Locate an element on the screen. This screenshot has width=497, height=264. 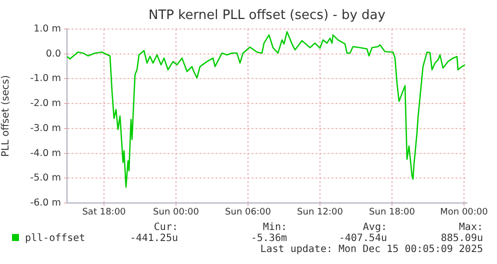
text: 885.09u is located at coordinates (461, 238).